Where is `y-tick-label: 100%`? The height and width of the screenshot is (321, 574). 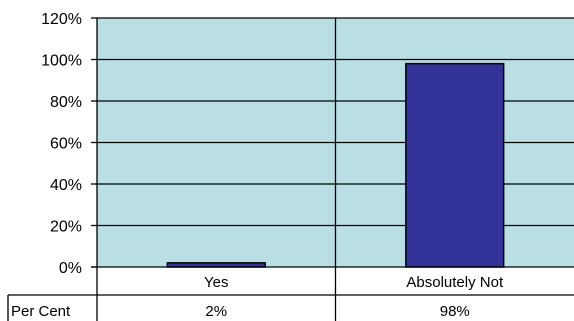
y-tick-label: 100% is located at coordinates (61, 61).